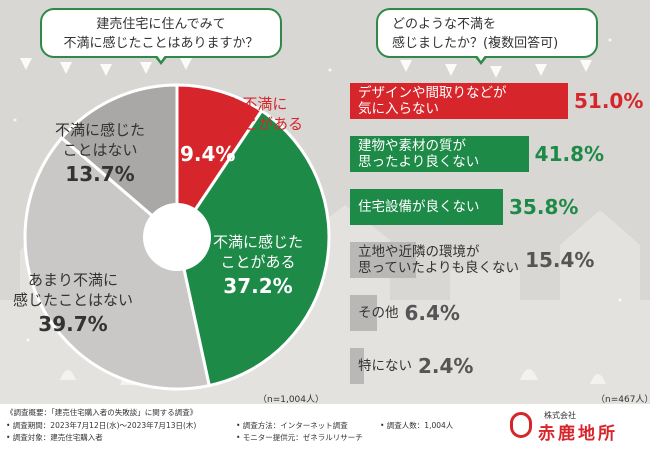  Describe the element at coordinates (243, 104) in the screenshot. I see `pie-label-very-dissatisfied-line1: とても不満に` at that location.